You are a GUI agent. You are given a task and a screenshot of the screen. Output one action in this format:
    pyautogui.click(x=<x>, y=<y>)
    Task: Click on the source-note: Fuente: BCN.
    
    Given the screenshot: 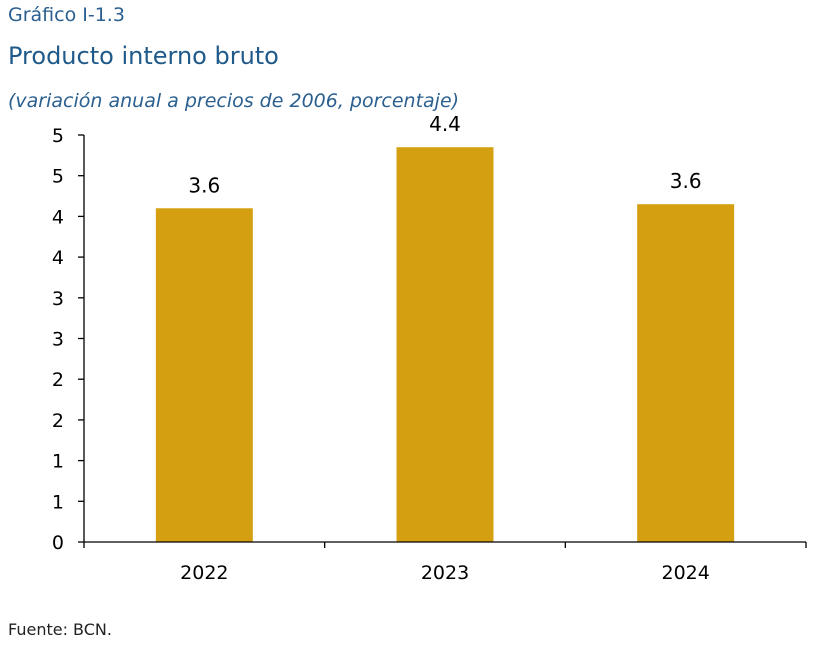 What is the action you would take?
    pyautogui.click(x=60, y=629)
    